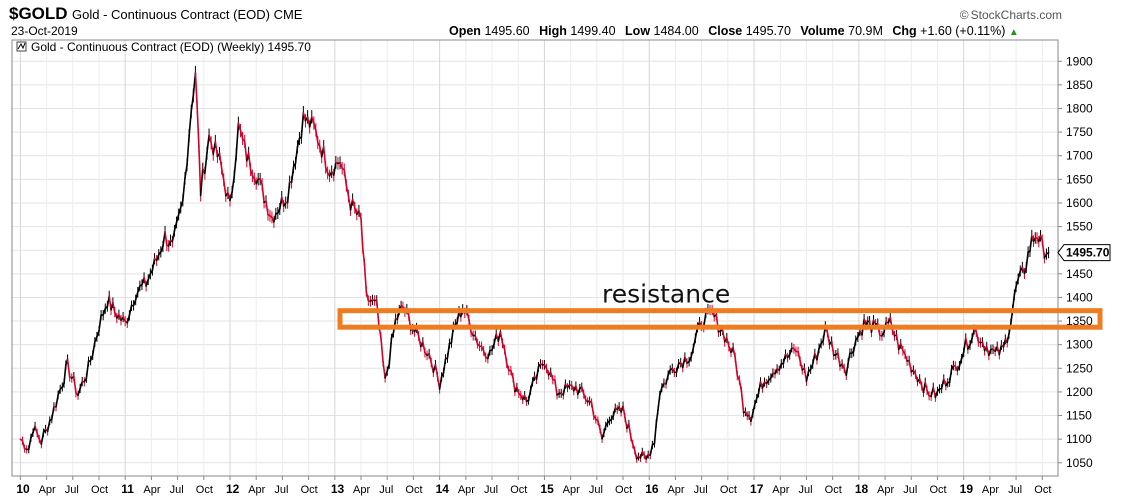 This screenshot has height=502, width=1132. What do you see at coordinates (553, 31) in the screenshot?
I see `high-label: High` at bounding box center [553, 31].